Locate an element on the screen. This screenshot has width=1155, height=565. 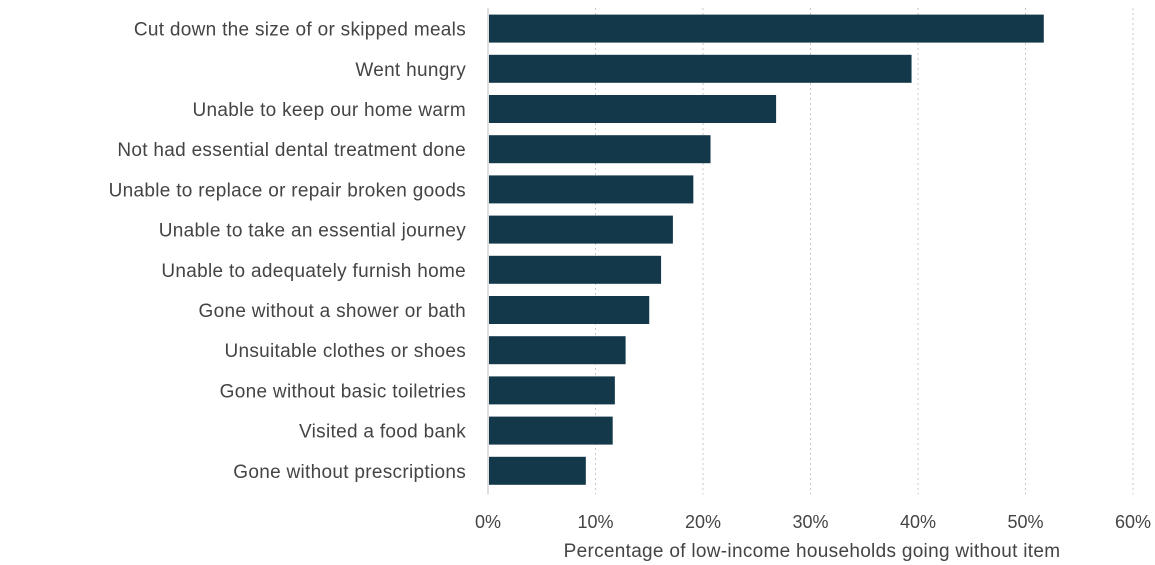
category-label: Went hungry is located at coordinates (410, 70).